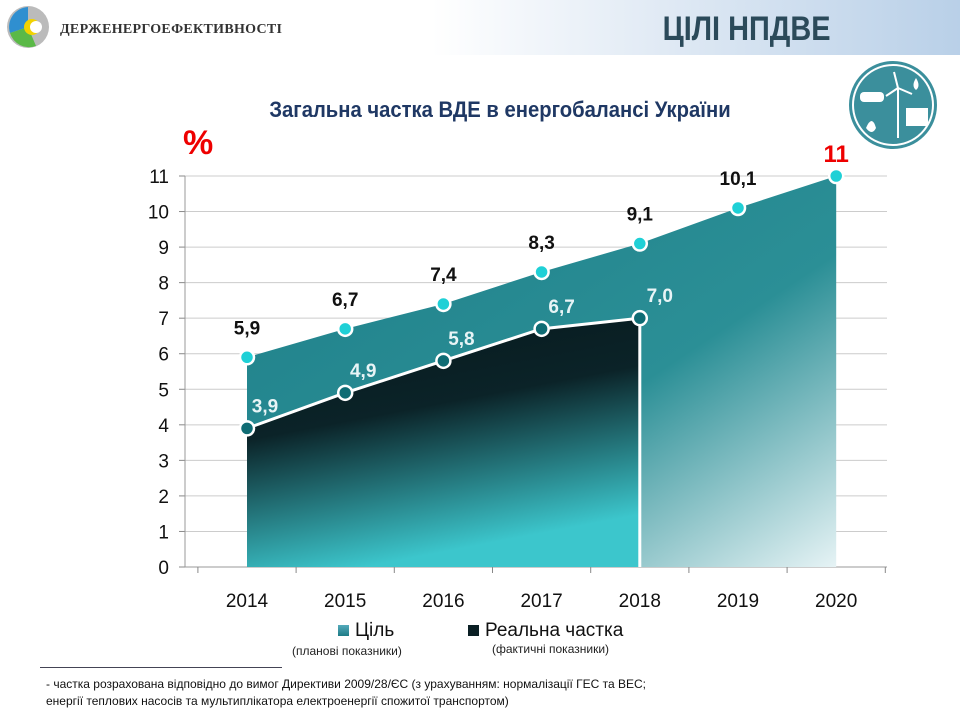 This screenshot has height=720, width=960. What do you see at coordinates (161, 667) in the screenshot?
I see `footnote-divider` at bounding box center [161, 667].